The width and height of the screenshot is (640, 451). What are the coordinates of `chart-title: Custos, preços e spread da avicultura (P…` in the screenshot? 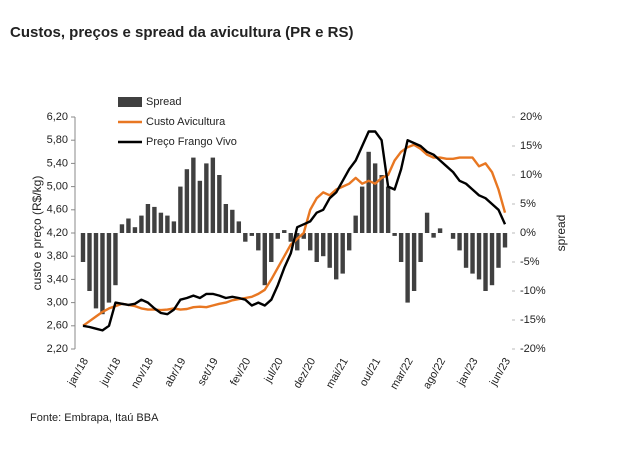 It's located at (181, 32).